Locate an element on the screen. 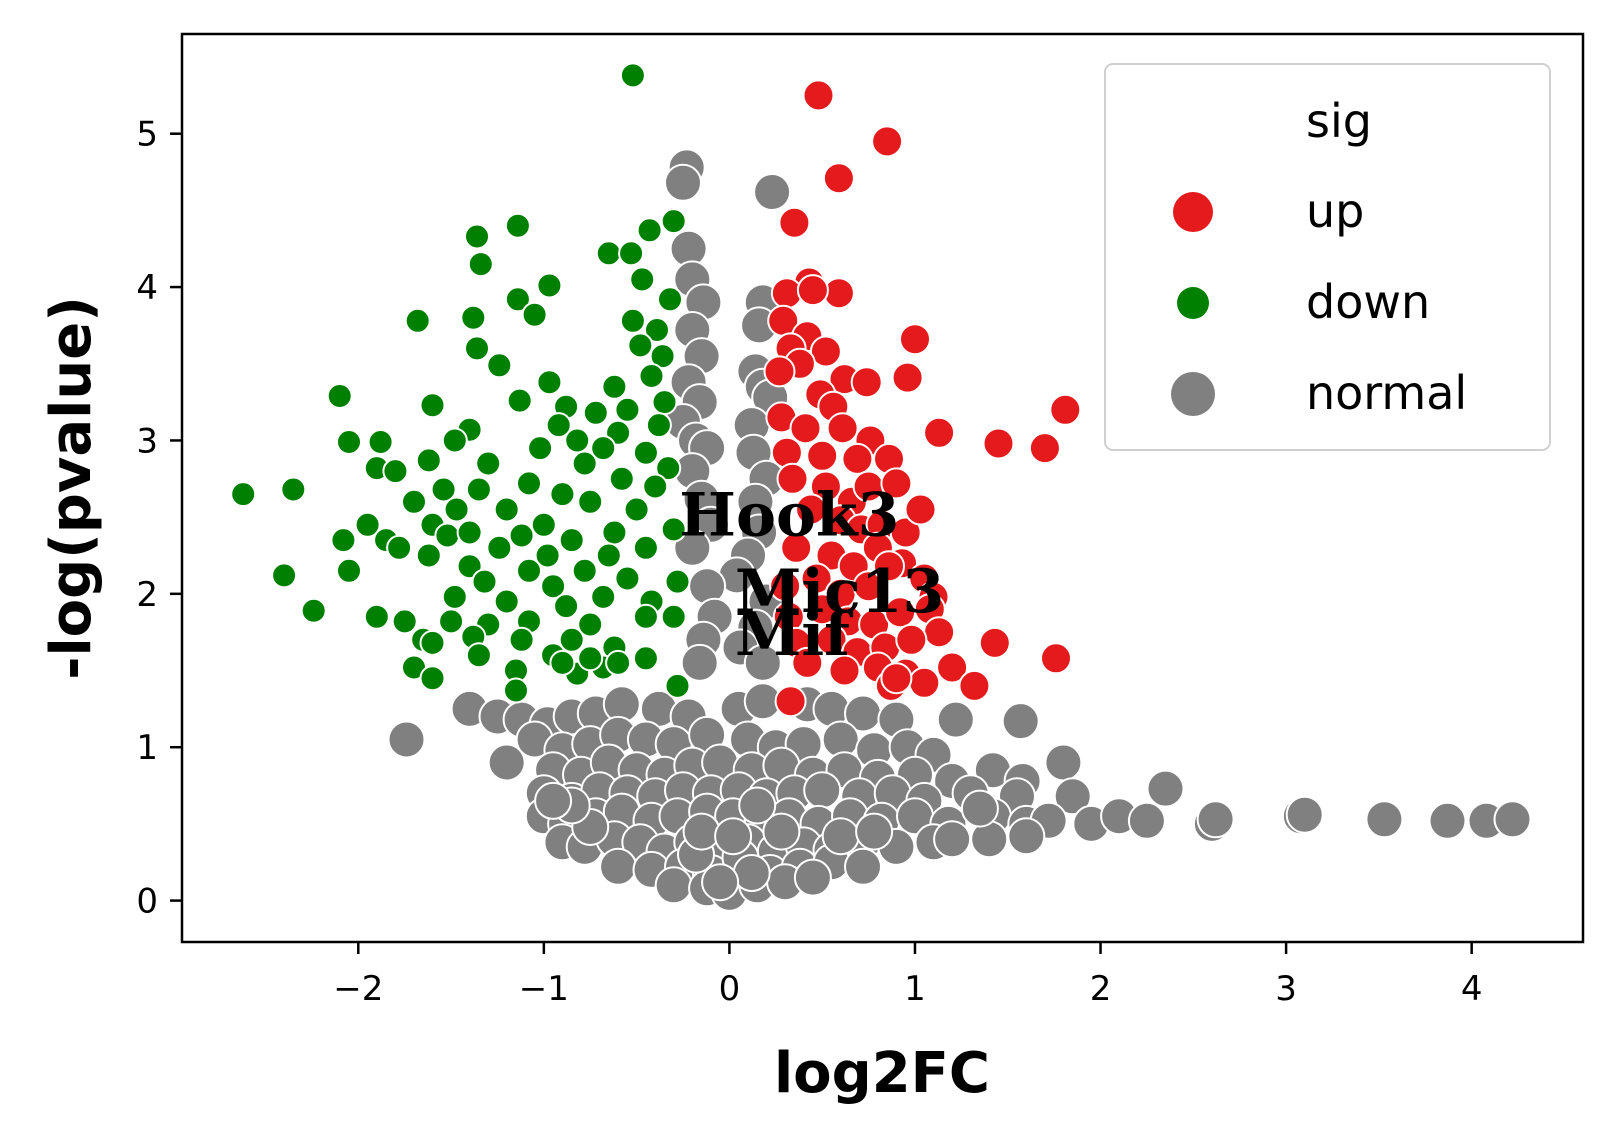 The image size is (1609, 1136). legend: sig up down normal is located at coordinates (1327, 257).